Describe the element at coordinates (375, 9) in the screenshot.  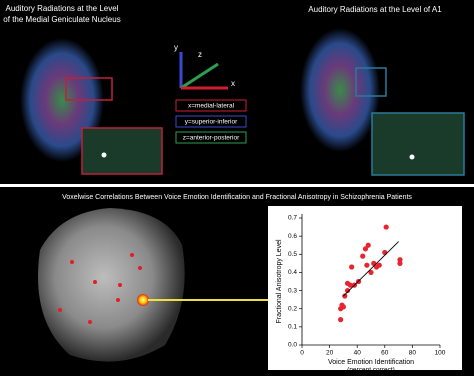
I see `panel-title: Auditory Radiations at the Level of A1` at that location.